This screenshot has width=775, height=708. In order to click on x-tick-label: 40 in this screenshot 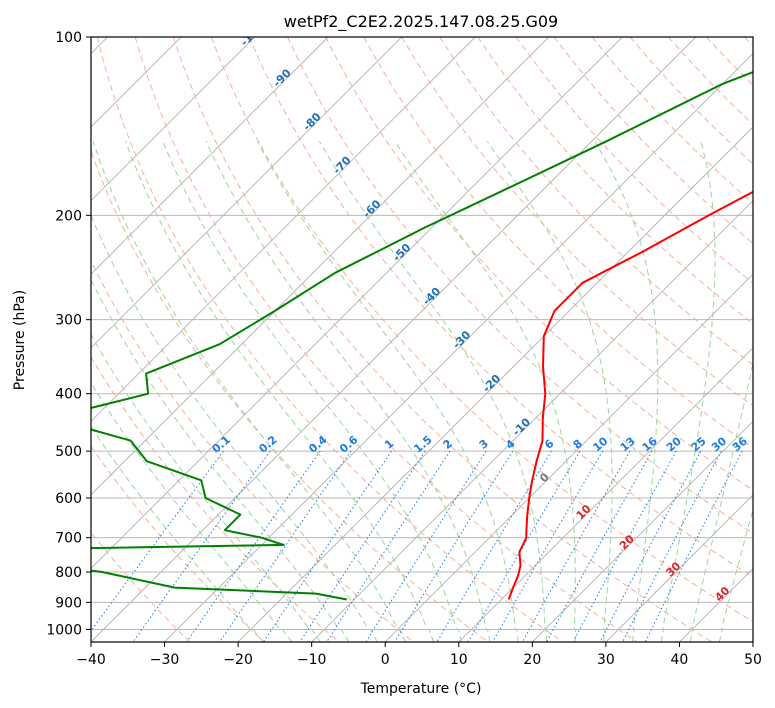, I will do `click(680, 660)`.